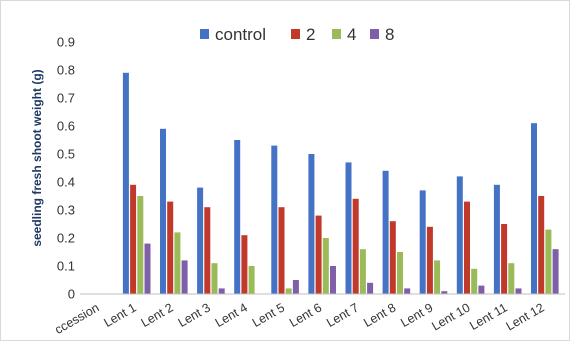 This screenshot has height=341, width=570. Describe the element at coordinates (66, 154) in the screenshot. I see `y-tick-label: 0.5` at that location.